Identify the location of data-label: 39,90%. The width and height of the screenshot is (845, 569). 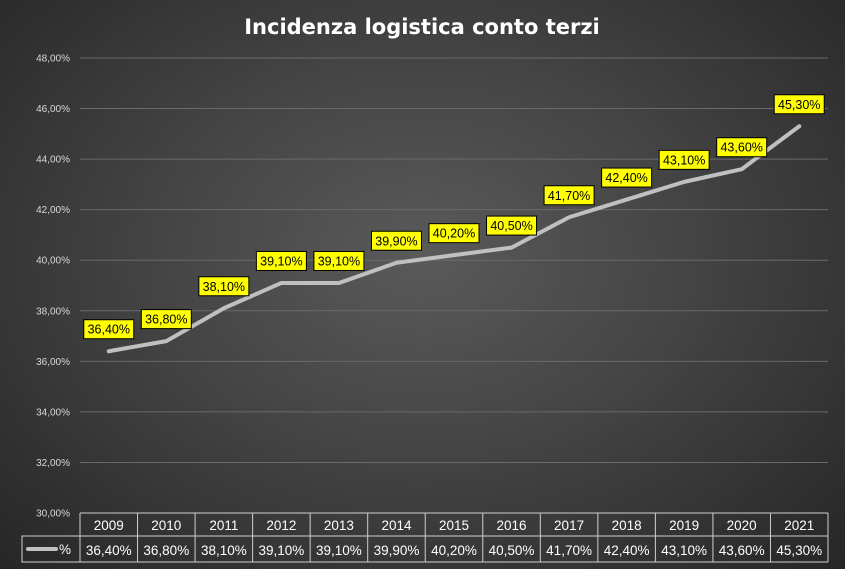
(396, 240).